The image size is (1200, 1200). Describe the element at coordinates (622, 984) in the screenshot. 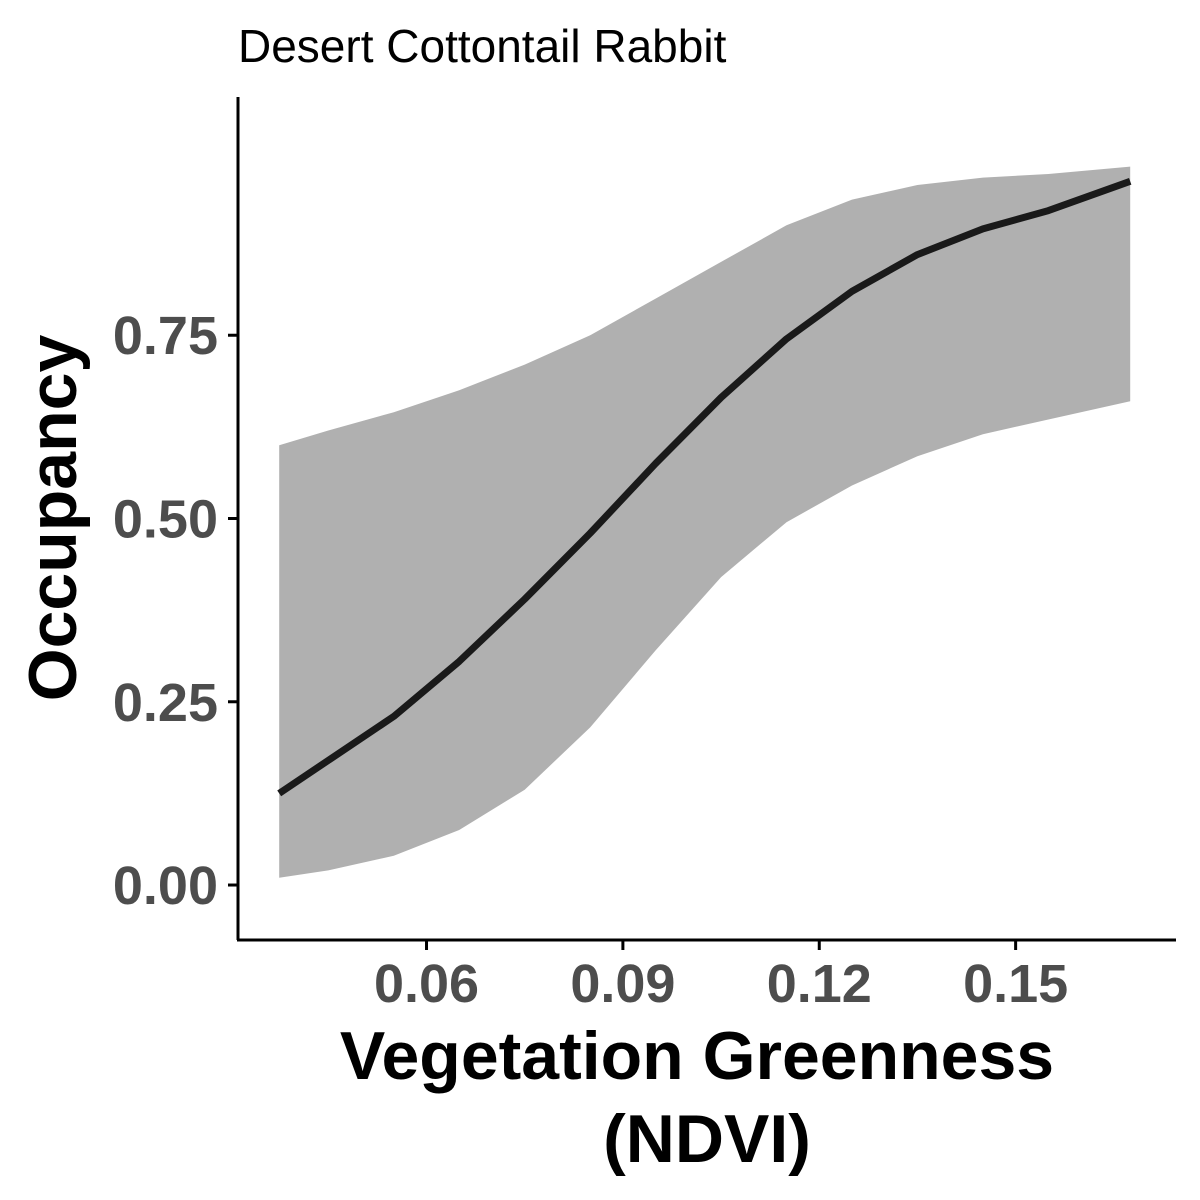

I see `x-tick-label: 0.09` at that location.